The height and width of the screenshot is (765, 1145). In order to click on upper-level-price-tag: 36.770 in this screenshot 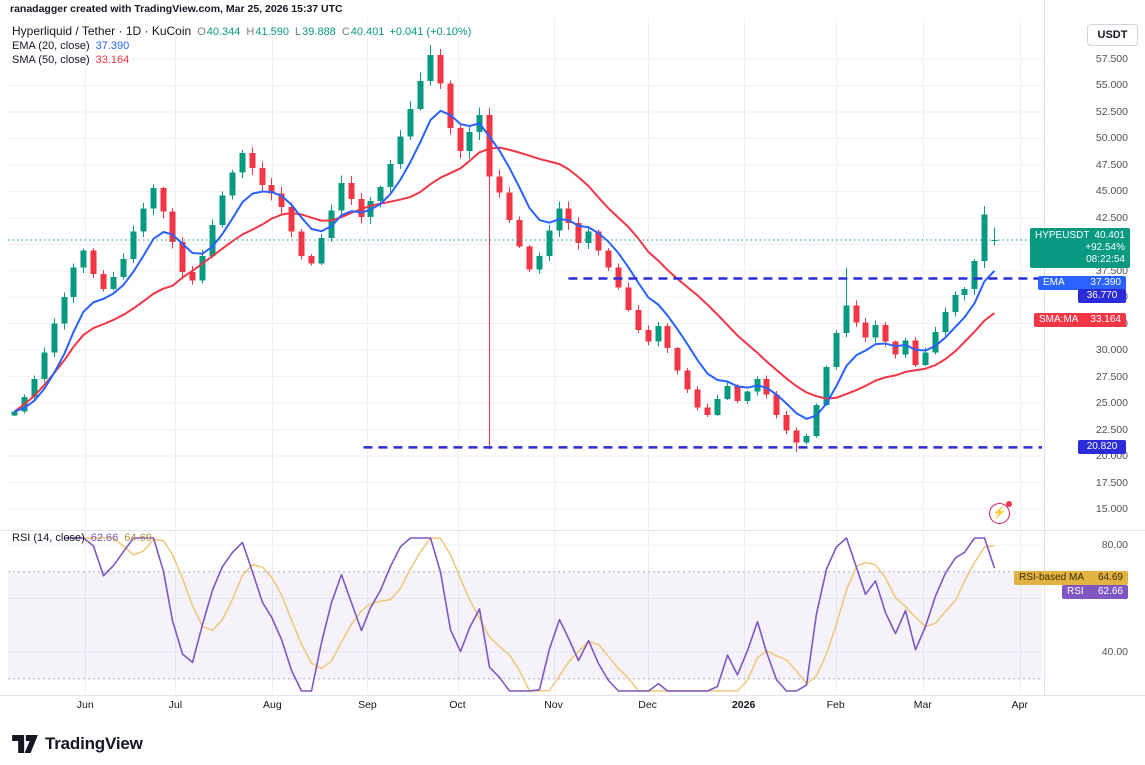, I will do `click(1102, 296)`.